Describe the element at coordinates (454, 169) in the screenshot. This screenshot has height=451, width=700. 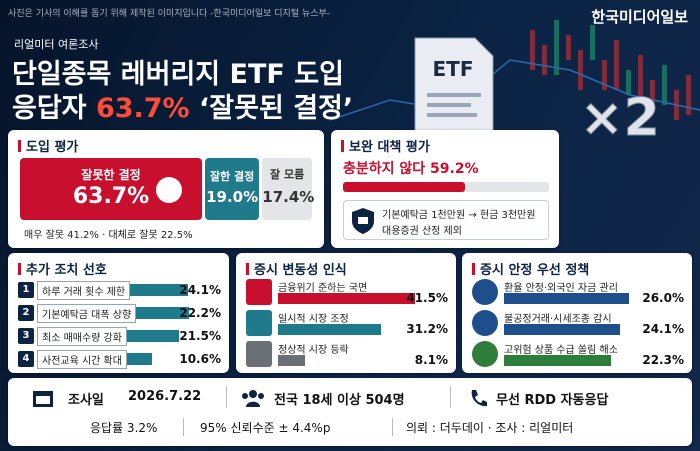
I see `value: 59.2%` at that location.